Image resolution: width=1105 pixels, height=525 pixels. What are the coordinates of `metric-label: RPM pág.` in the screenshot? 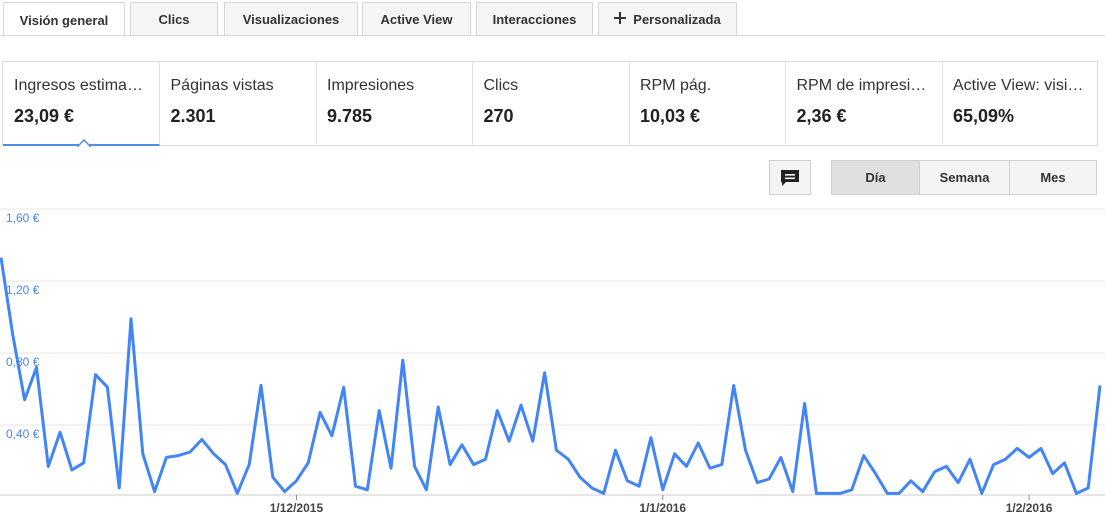 It's located at (676, 85).